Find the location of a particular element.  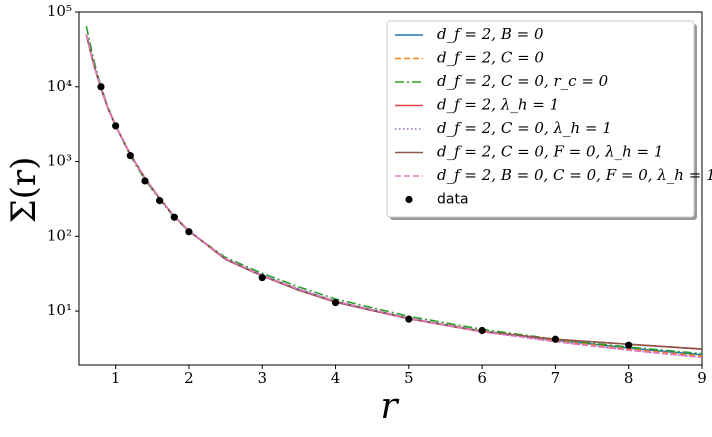

y-axis-label: Σ(r) is located at coordinates (24, 190).